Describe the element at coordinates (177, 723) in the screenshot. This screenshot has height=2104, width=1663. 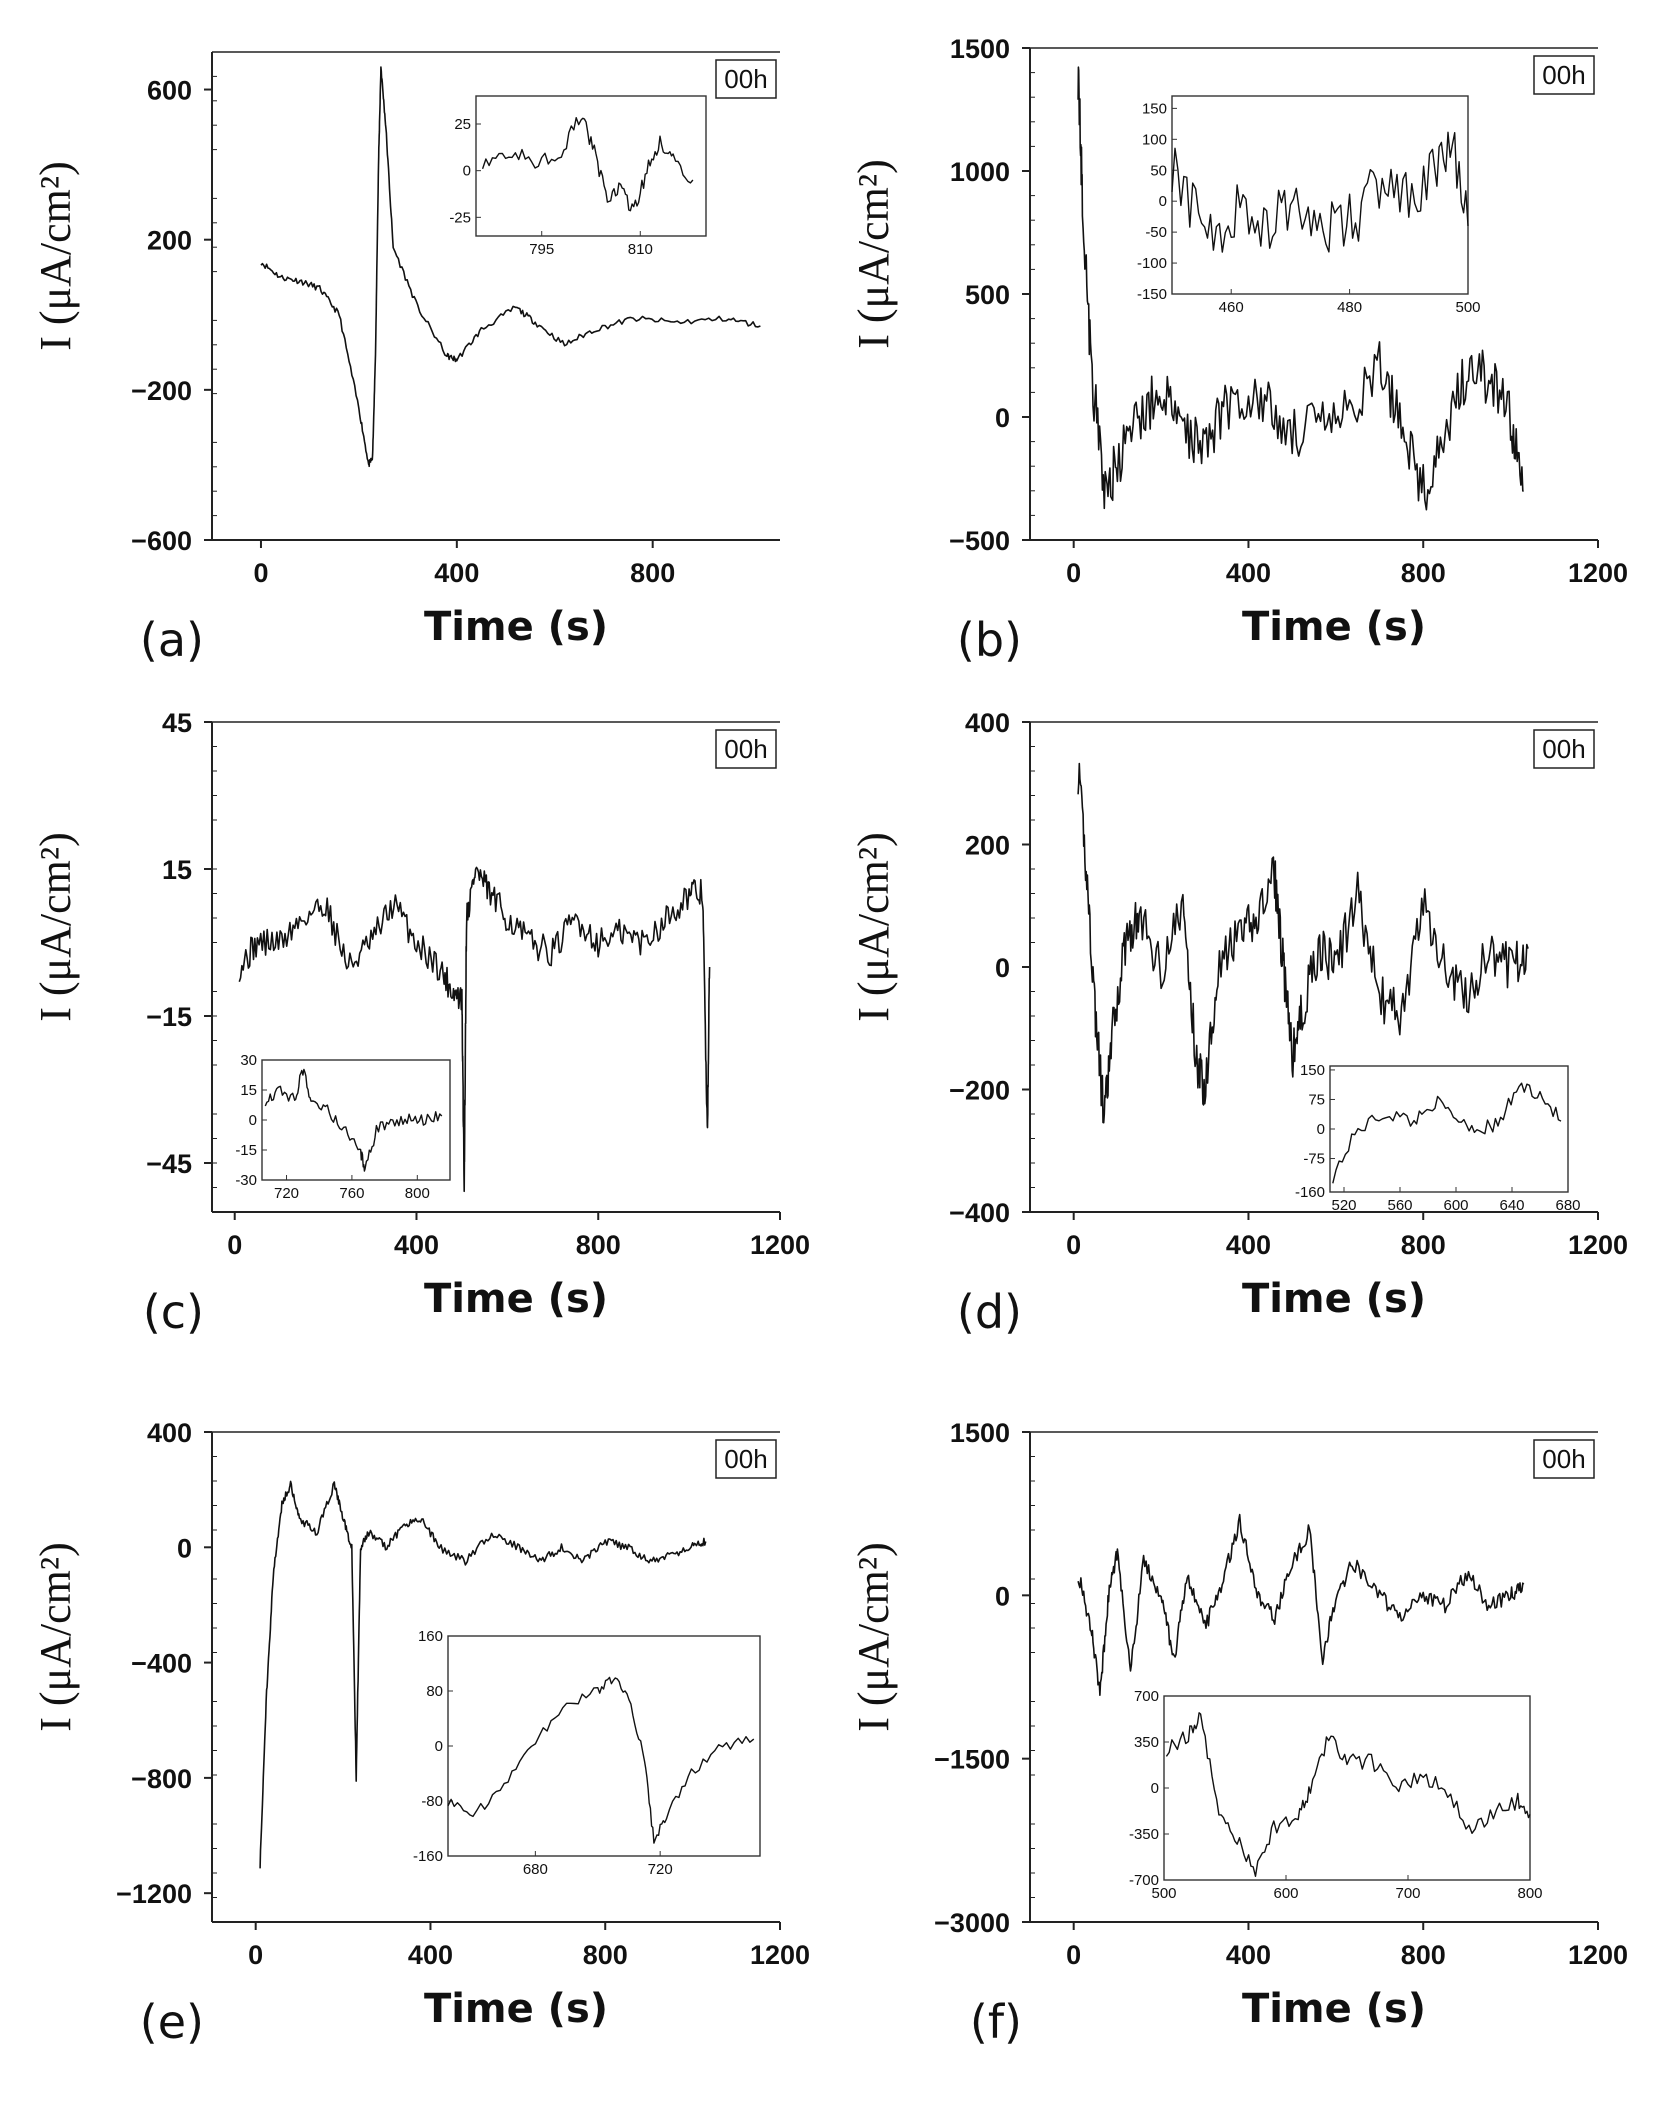
I see `y-tick-label: 45` at that location.